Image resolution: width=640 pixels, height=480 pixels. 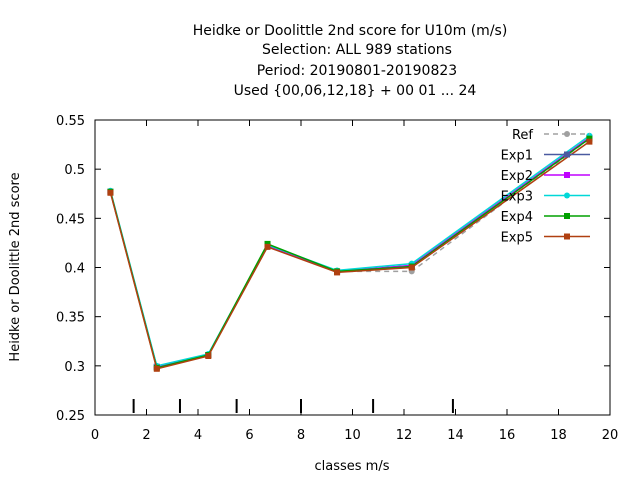 What do you see at coordinates (74, 269) in the screenshot?
I see `y-tick-label: 0.4` at bounding box center [74, 269].